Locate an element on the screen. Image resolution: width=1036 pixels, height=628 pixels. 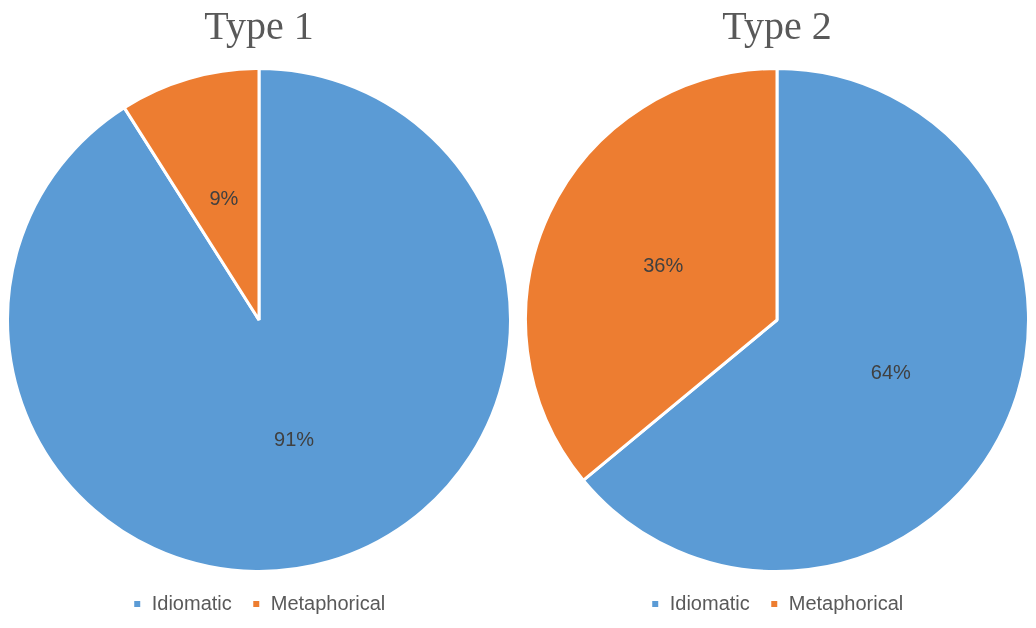
data-label: 91% is located at coordinates (294, 439).